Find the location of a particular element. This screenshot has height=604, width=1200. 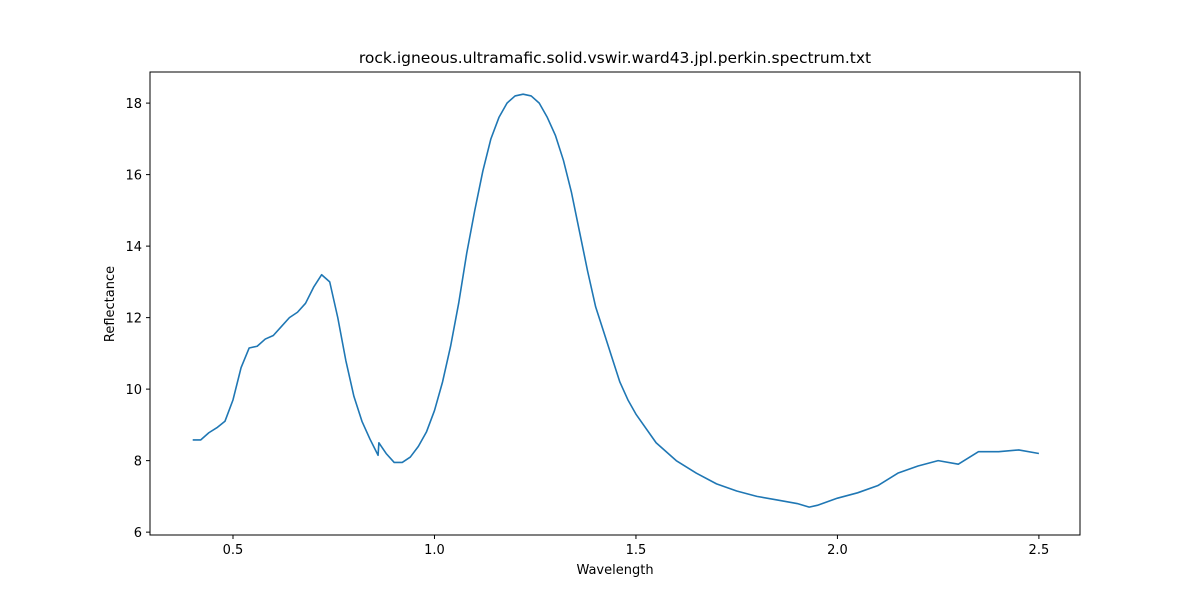

x-tick-label: 1.5 is located at coordinates (636, 550).